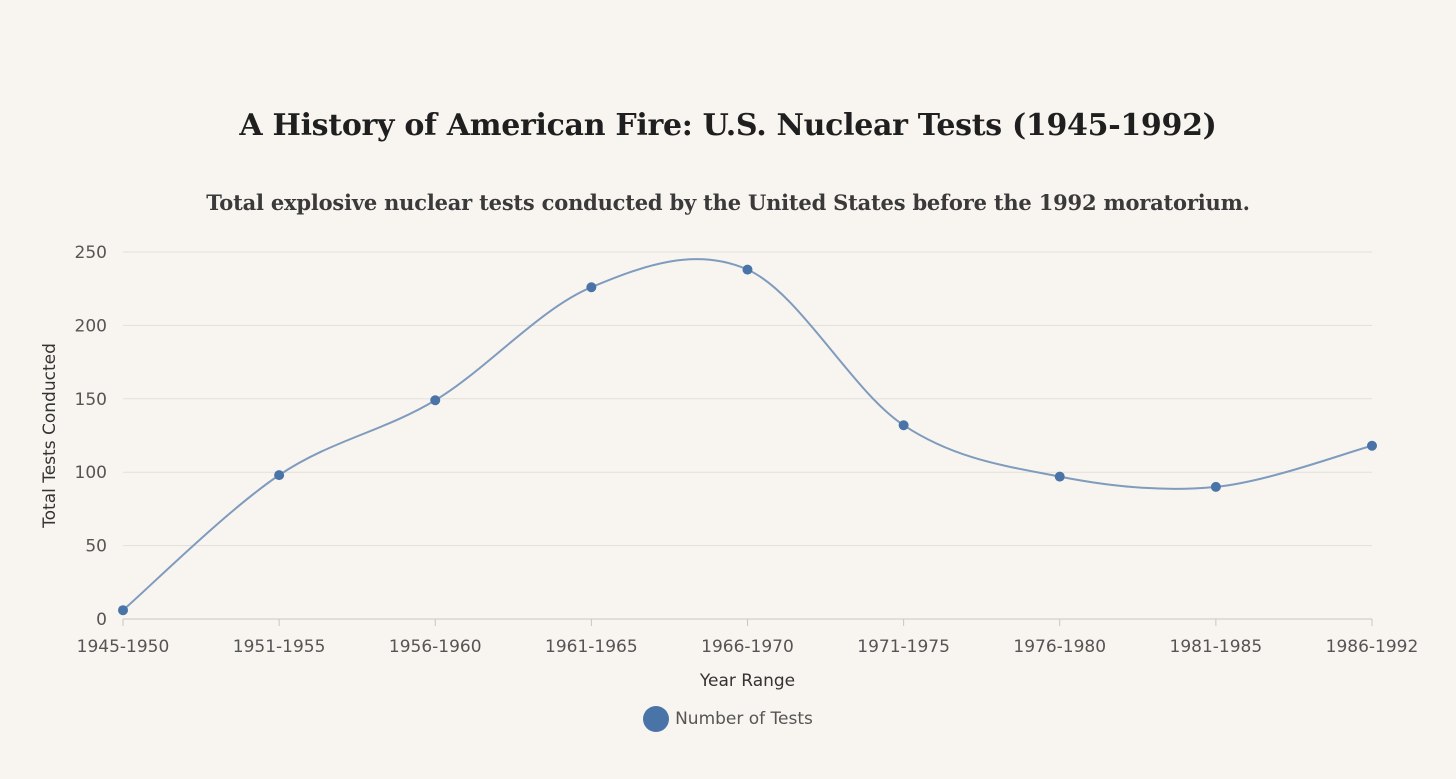 The width and height of the screenshot is (1456, 779). What do you see at coordinates (91, 326) in the screenshot?
I see `y-tick-label: 200` at bounding box center [91, 326].